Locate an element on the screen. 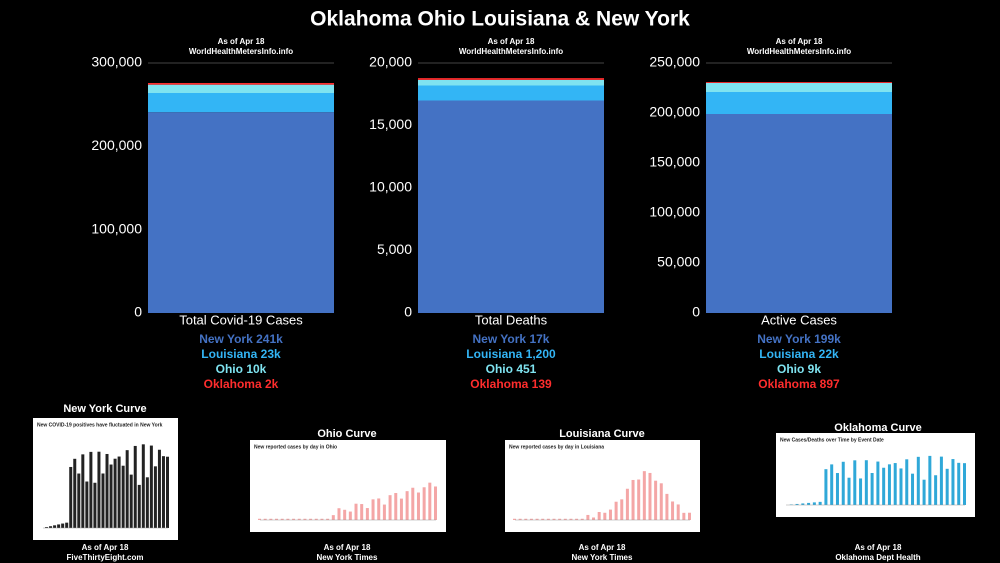 The width and height of the screenshot is (1000, 563). y-tick-label: 250,000 is located at coordinates (674, 62).